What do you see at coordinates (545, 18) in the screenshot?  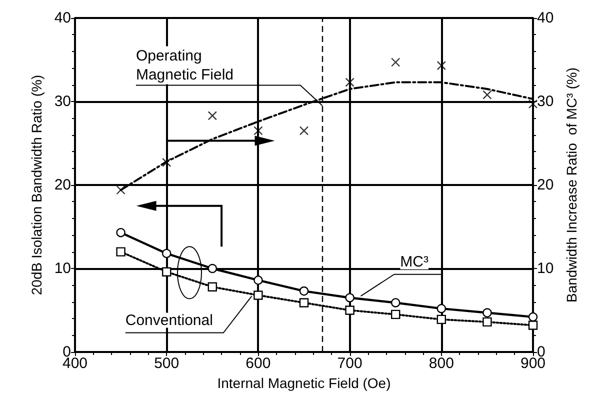 I see `y2-tick-label: 40` at bounding box center [545, 18].